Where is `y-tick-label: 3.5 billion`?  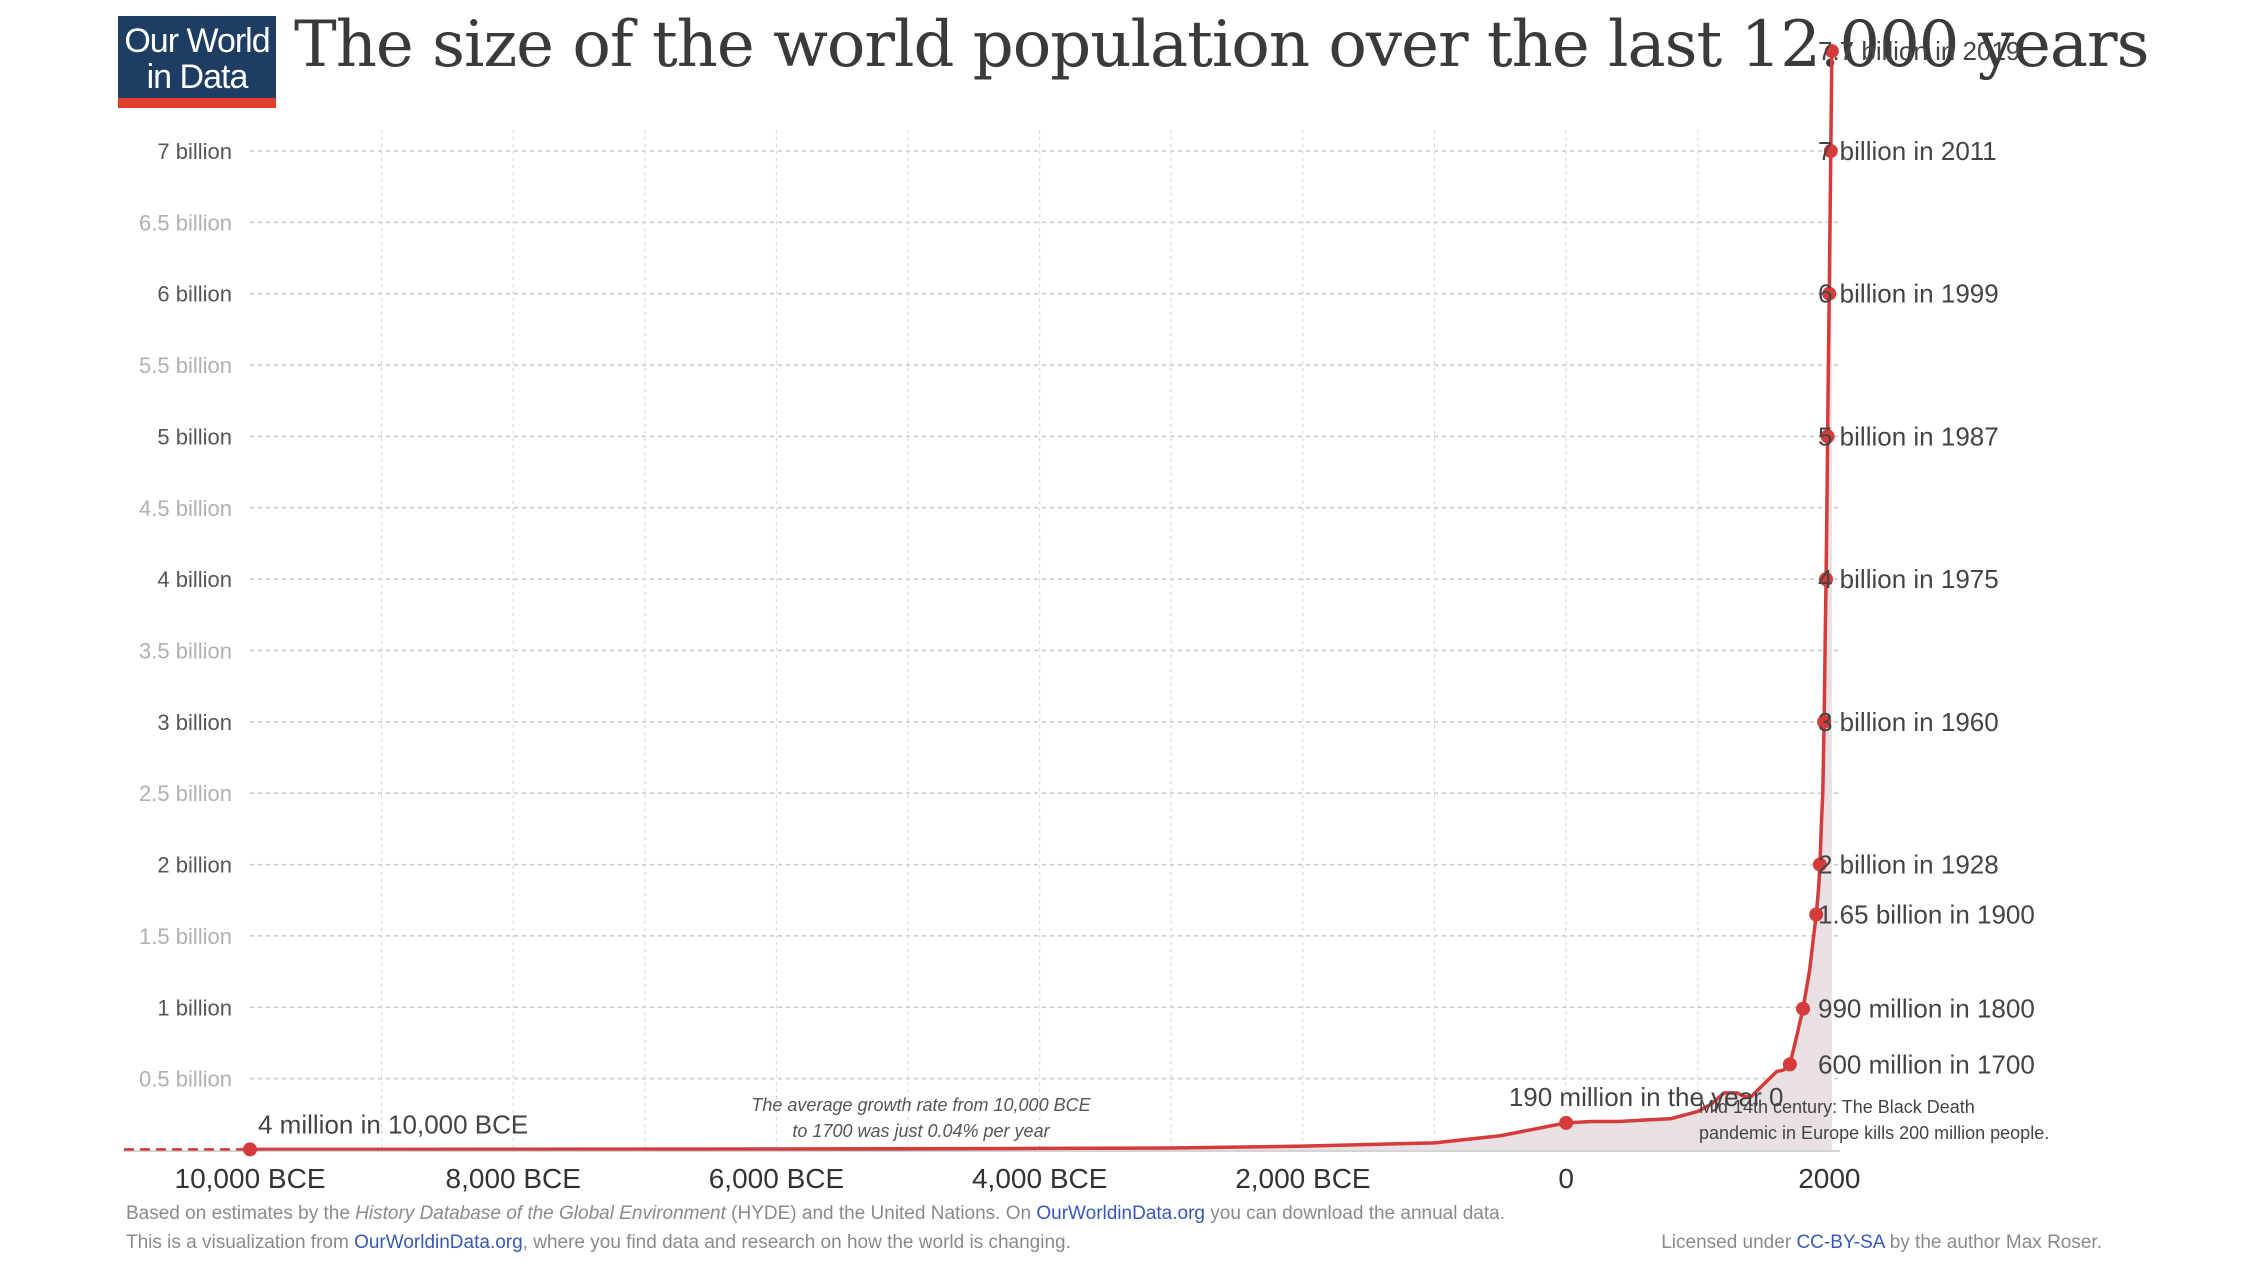
y-tick-label: 3.5 billion is located at coordinates (185, 651).